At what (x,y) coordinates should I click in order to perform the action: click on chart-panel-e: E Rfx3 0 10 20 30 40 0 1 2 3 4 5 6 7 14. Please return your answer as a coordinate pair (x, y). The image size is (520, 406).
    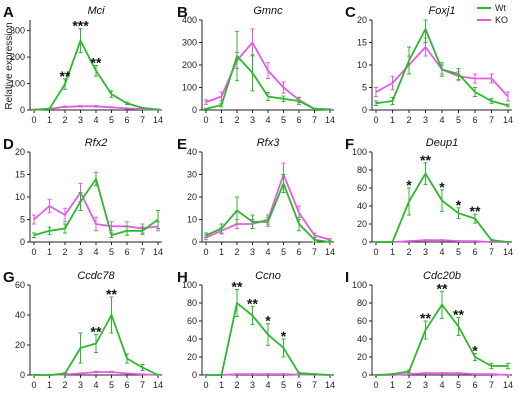
    Looking at the image, I should click on (256, 196).